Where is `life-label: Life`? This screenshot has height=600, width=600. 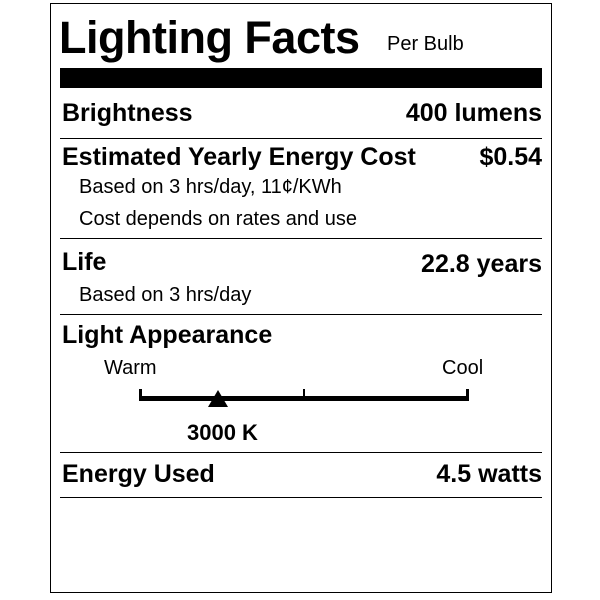 life-label: Life is located at coordinates (84, 262).